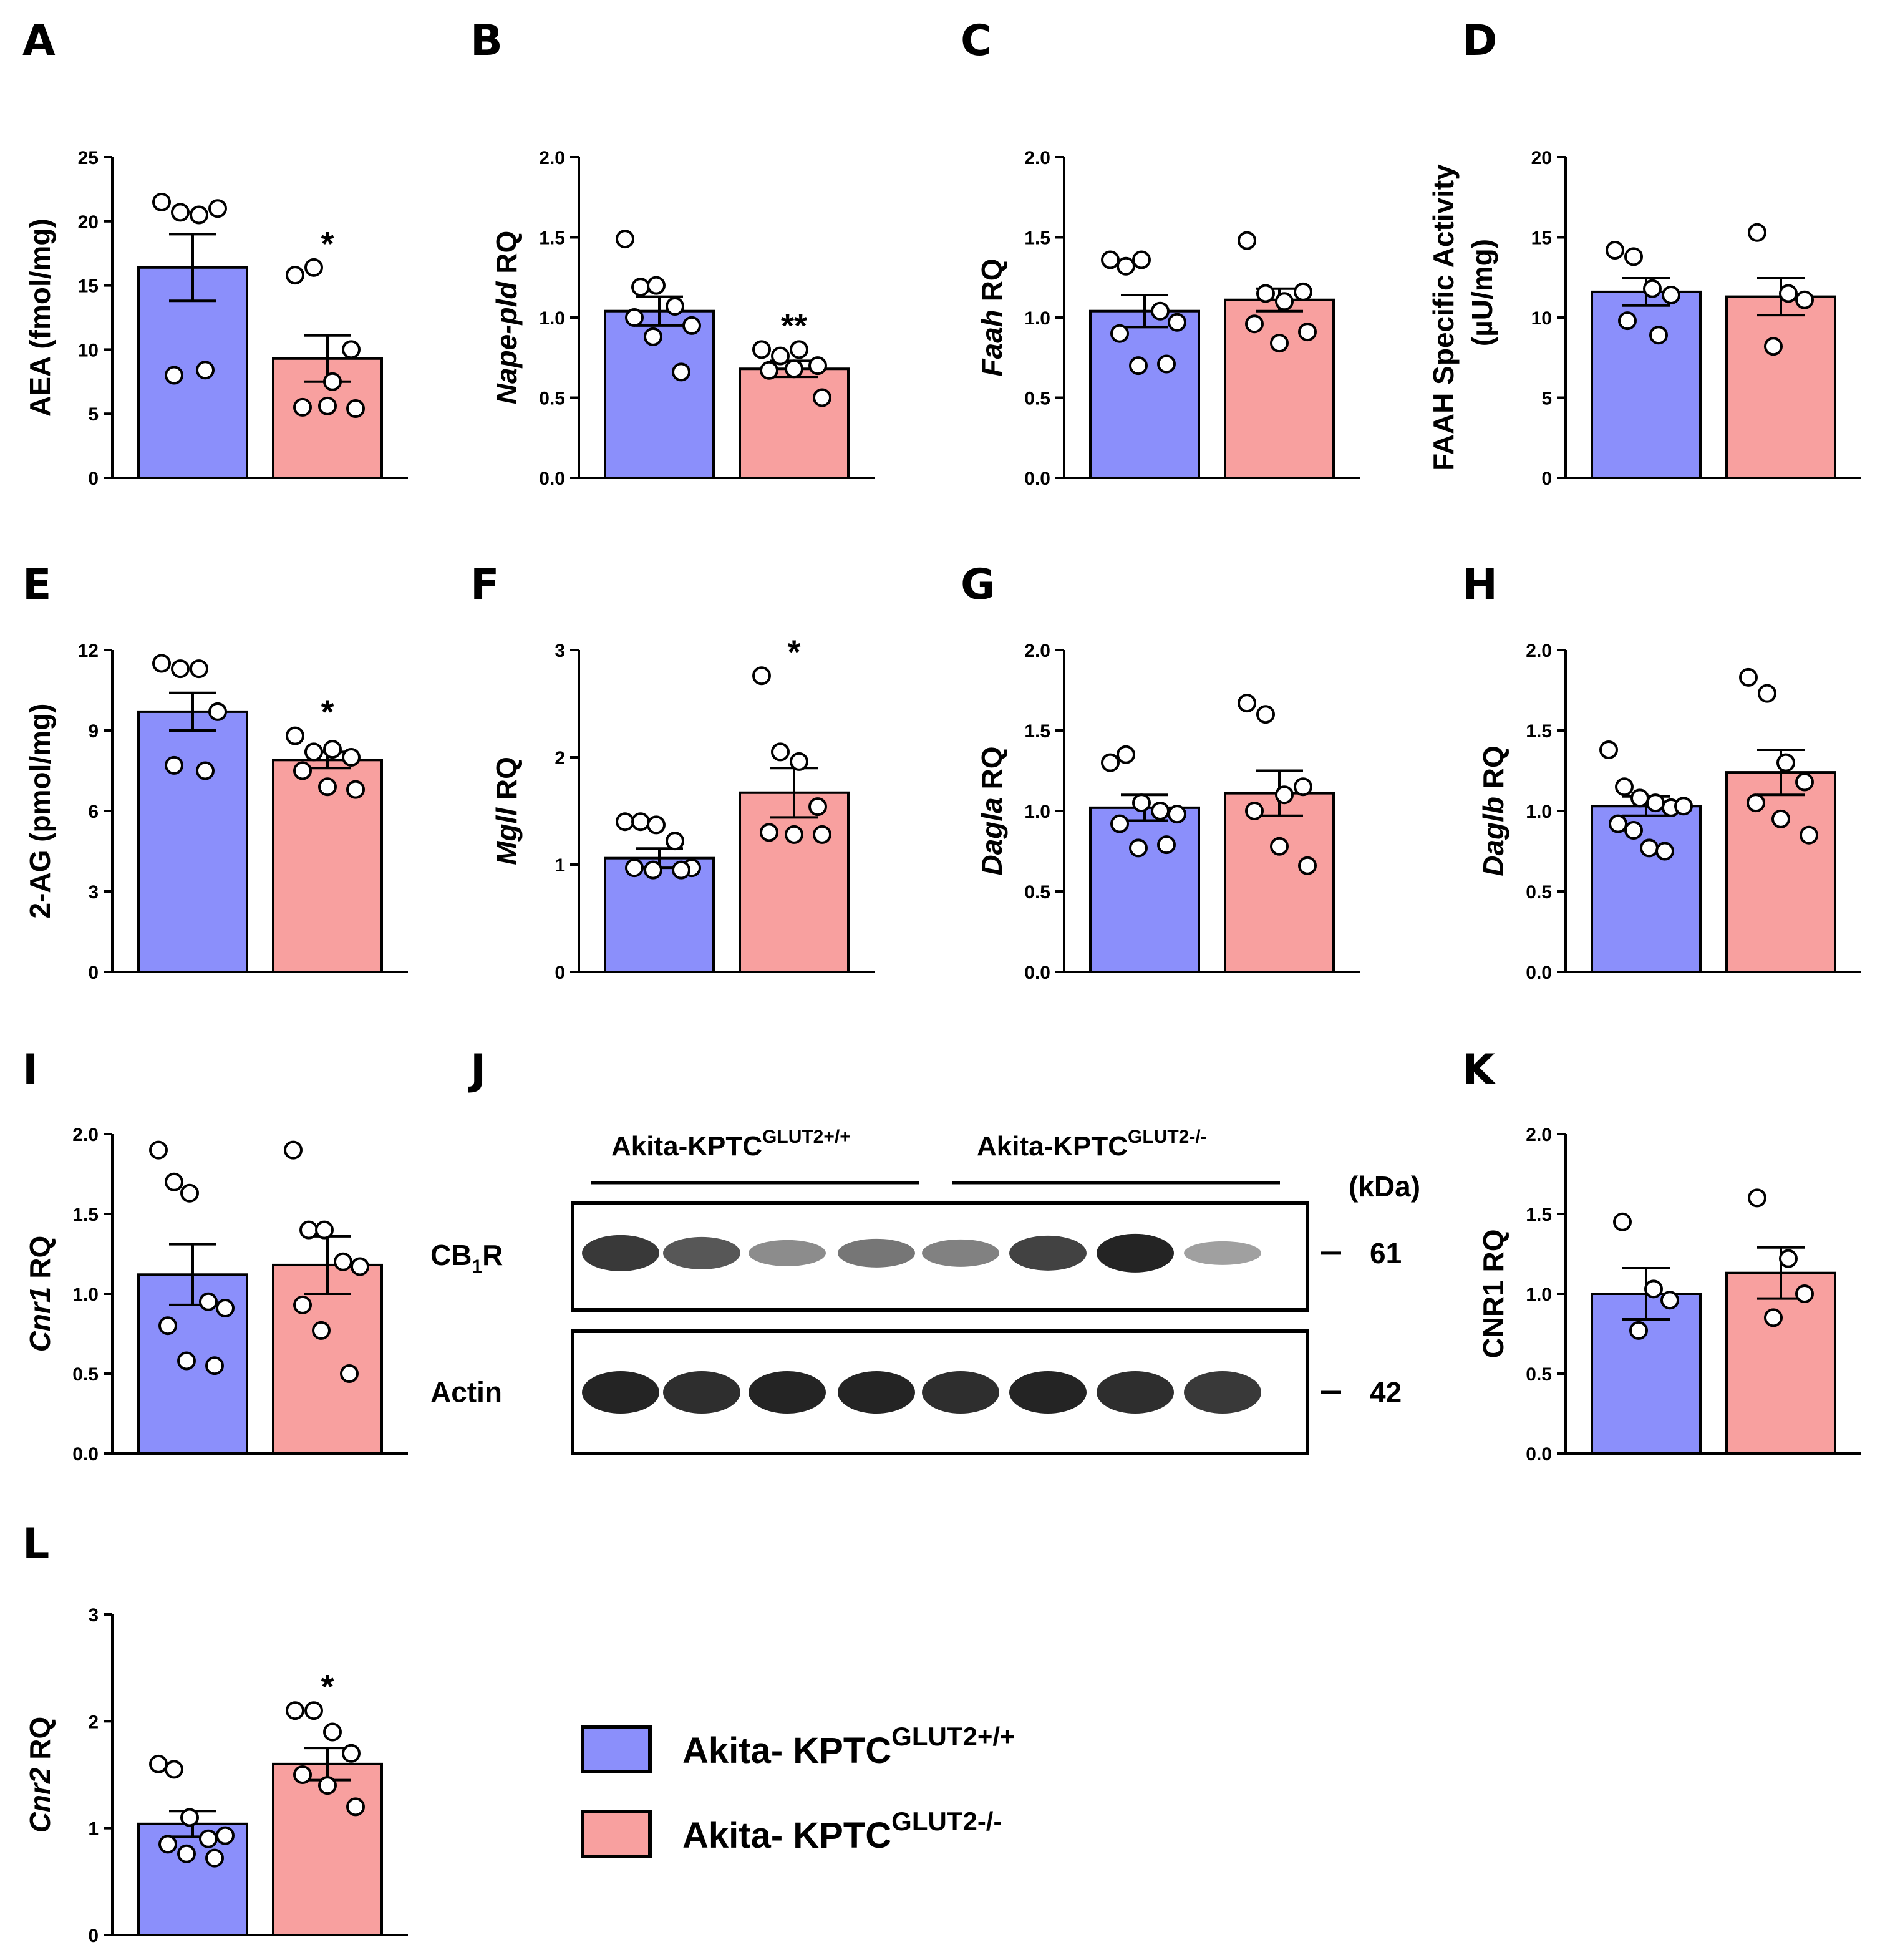 This screenshot has width=1880, height=1960. What do you see at coordinates (616, 1749) in the screenshot?
I see `legend-swatch-wt` at bounding box center [616, 1749].